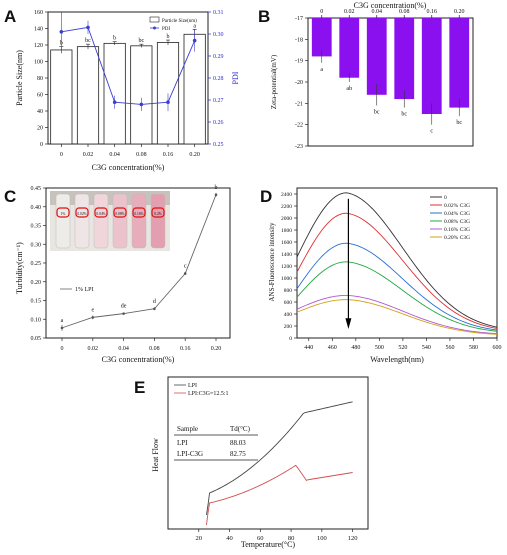  What do you see at coordinates (299, 126) in the screenshot?
I see `y-tick-label: -22` at bounding box center [299, 126].